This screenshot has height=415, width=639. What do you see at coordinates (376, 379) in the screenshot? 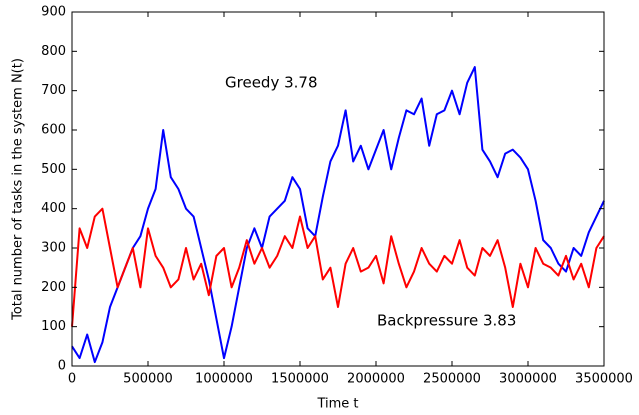
I see `x-tick-label: 2000000` at bounding box center [376, 379].